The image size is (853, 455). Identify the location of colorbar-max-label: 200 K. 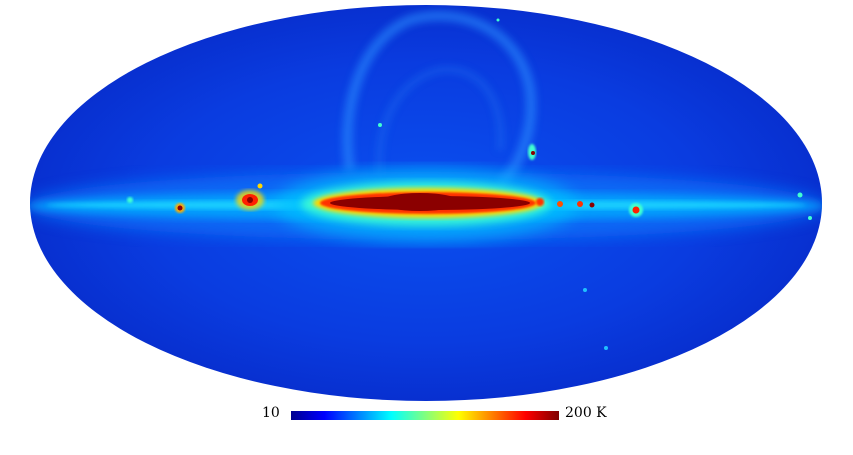
(586, 413).